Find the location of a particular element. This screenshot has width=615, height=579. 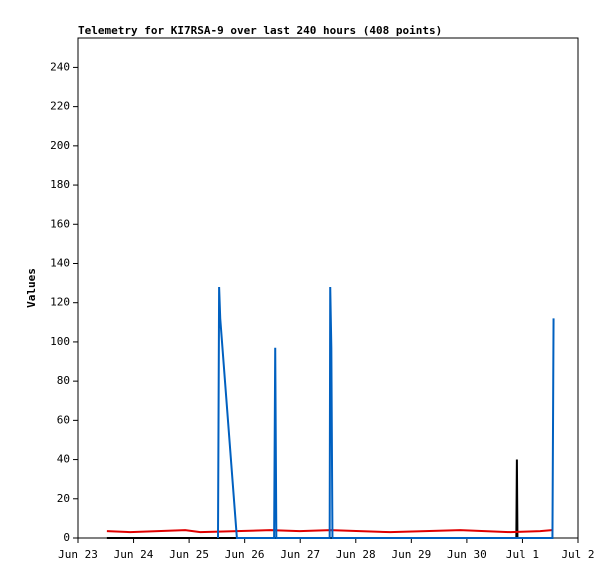

y-tick-label: 120 is located at coordinates (60, 302).